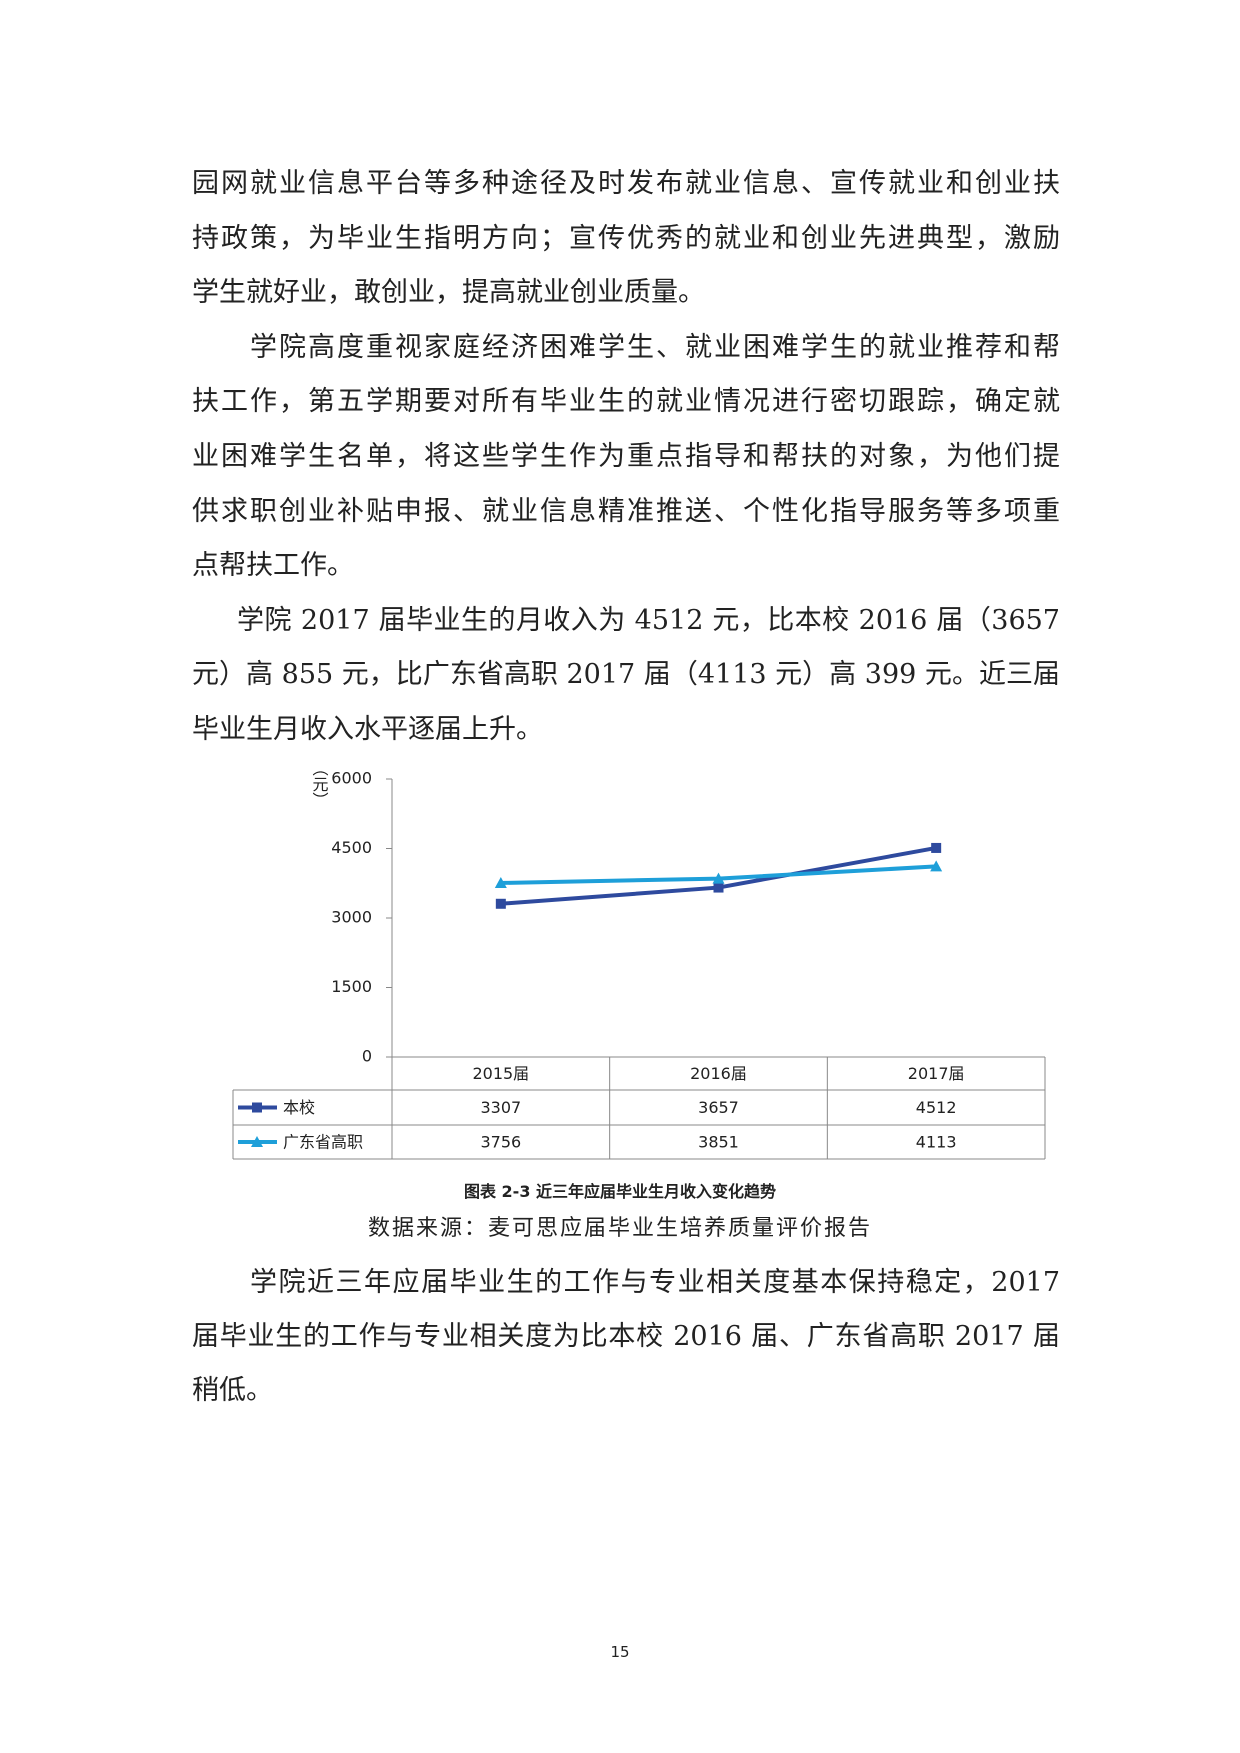 This screenshot has height=1753, width=1240. What do you see at coordinates (323, 1142) in the screenshot?
I see `legend-label: 广东省高职` at bounding box center [323, 1142].